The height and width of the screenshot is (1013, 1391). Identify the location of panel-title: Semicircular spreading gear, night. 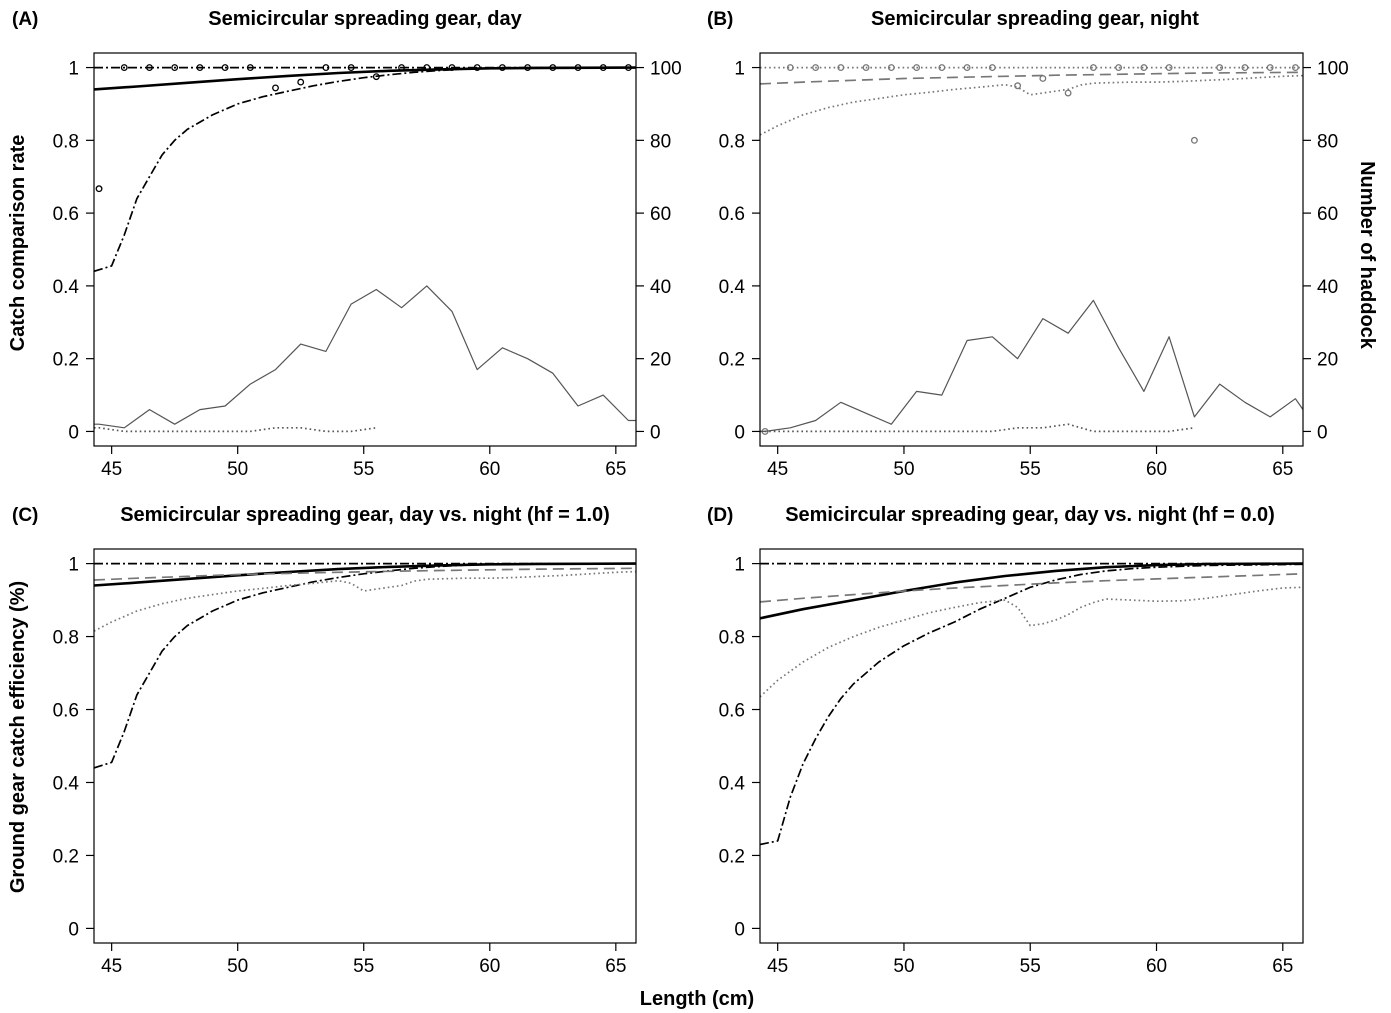
(1035, 19).